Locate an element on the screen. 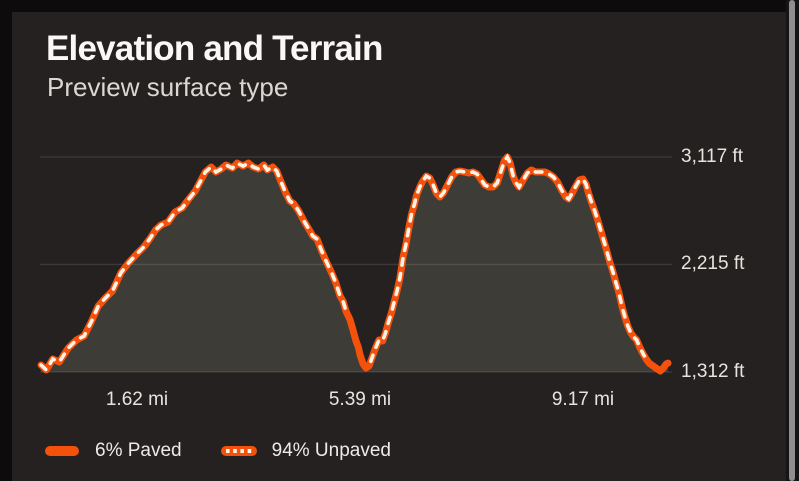 The width and height of the screenshot is (799, 481). x-axis-label-2: 5.39 mi is located at coordinates (360, 399).